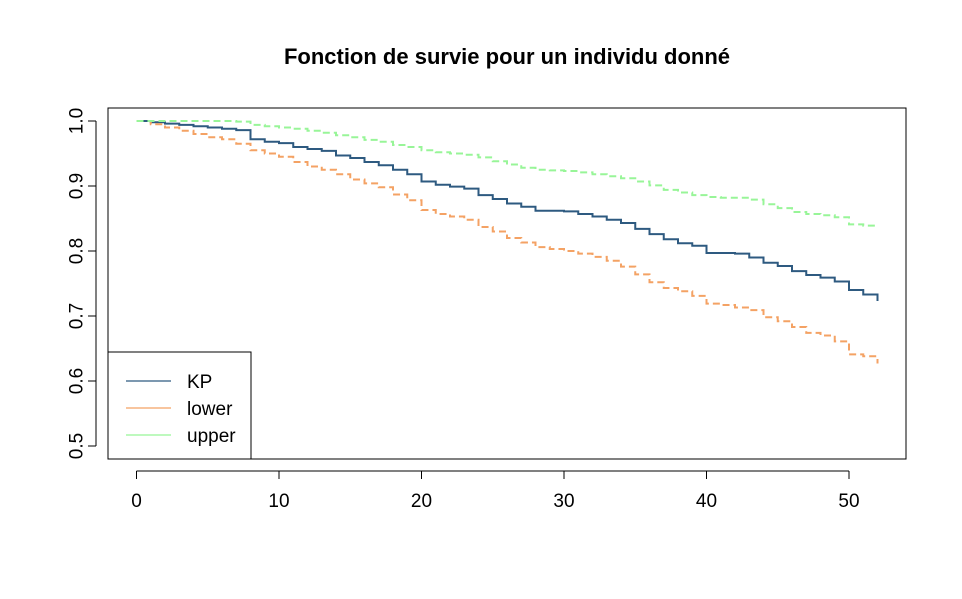  Describe the element at coordinates (421, 501) in the screenshot. I see `x-tick-label: 20` at that location.